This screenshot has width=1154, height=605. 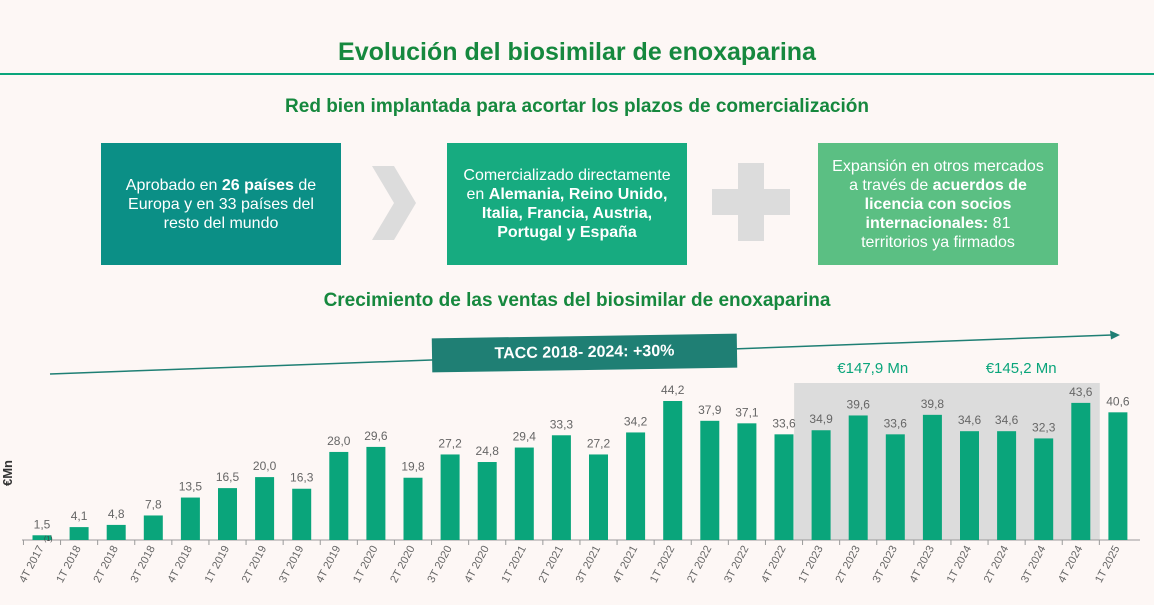 I want to click on x-tick-label: 2T 2021, so click(x=551, y=564).